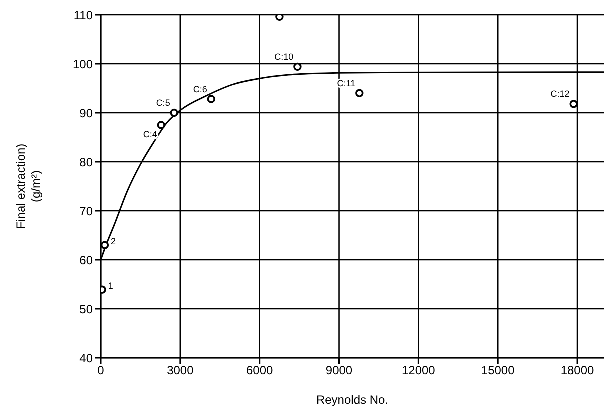 This screenshot has height=408, width=608. What do you see at coordinates (163, 103) in the screenshot?
I see `annotation: C:5` at bounding box center [163, 103].